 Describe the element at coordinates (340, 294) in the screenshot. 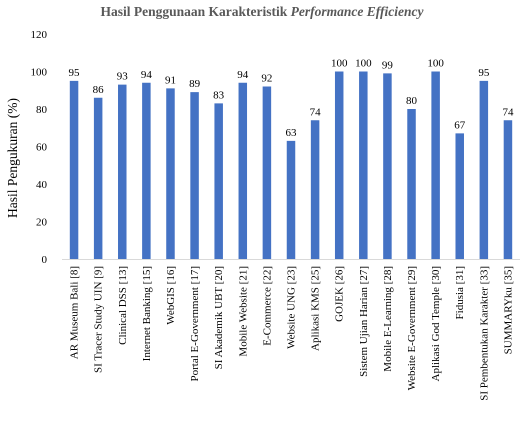

I see `x-tick-label: GOJEK [26]` at that location.